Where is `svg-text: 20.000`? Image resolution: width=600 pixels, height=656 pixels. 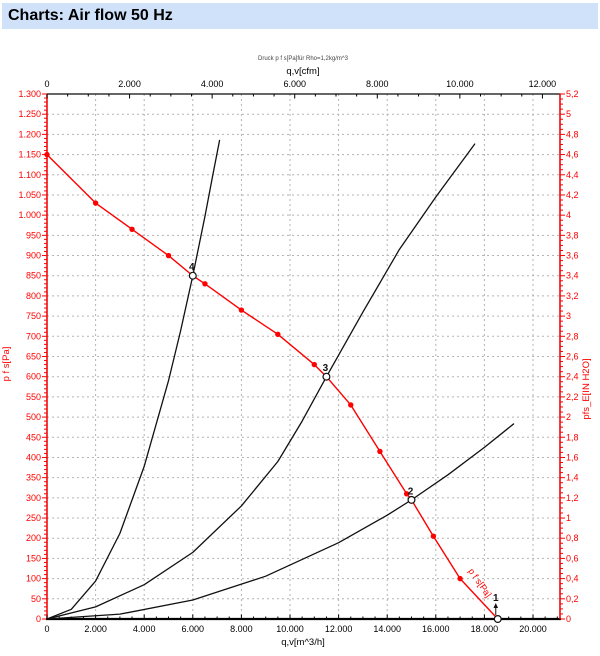 svg-text: 20.000 is located at coordinates (533, 629).